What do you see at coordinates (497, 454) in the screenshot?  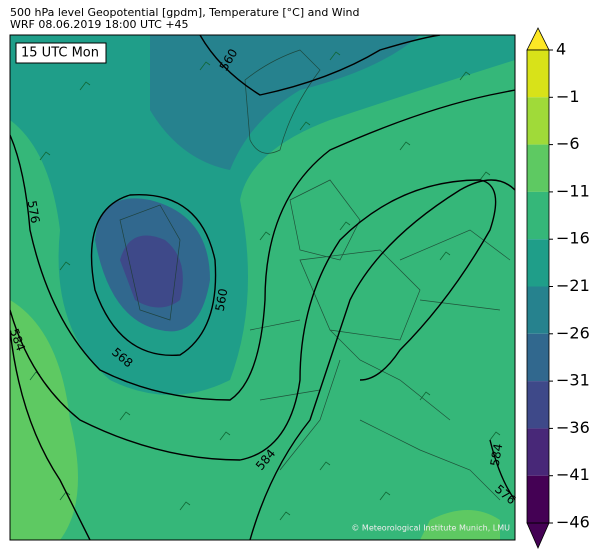 I see `contour-label: 584` at bounding box center [497, 454].